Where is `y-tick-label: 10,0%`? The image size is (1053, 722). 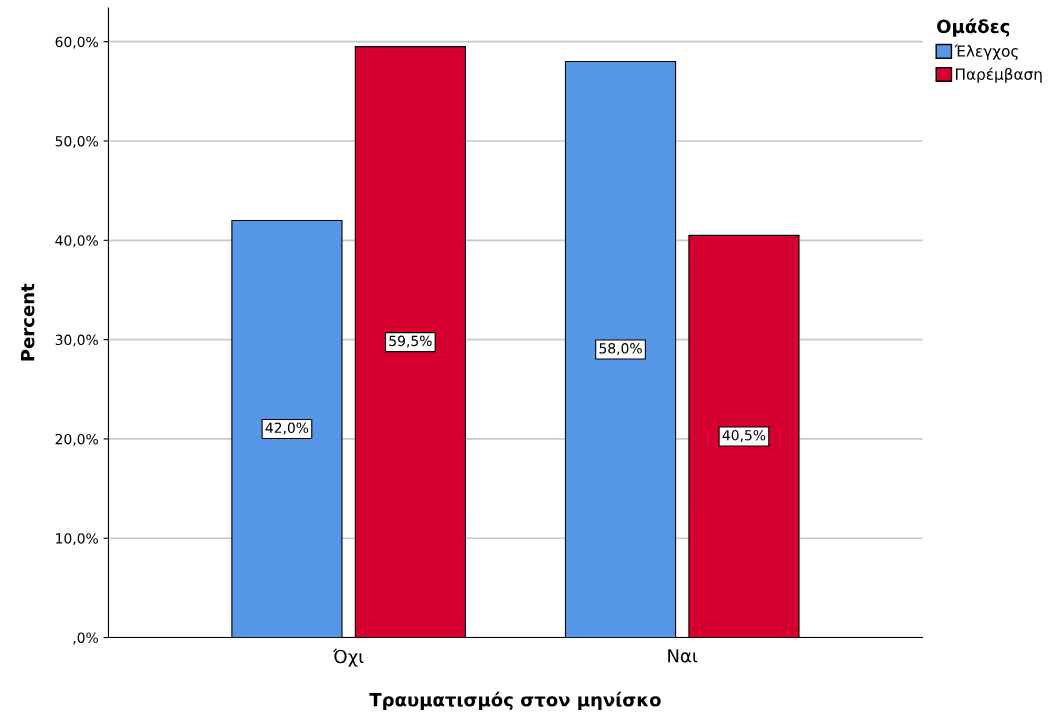 y-tick-label: 10,0% is located at coordinates (77, 539).